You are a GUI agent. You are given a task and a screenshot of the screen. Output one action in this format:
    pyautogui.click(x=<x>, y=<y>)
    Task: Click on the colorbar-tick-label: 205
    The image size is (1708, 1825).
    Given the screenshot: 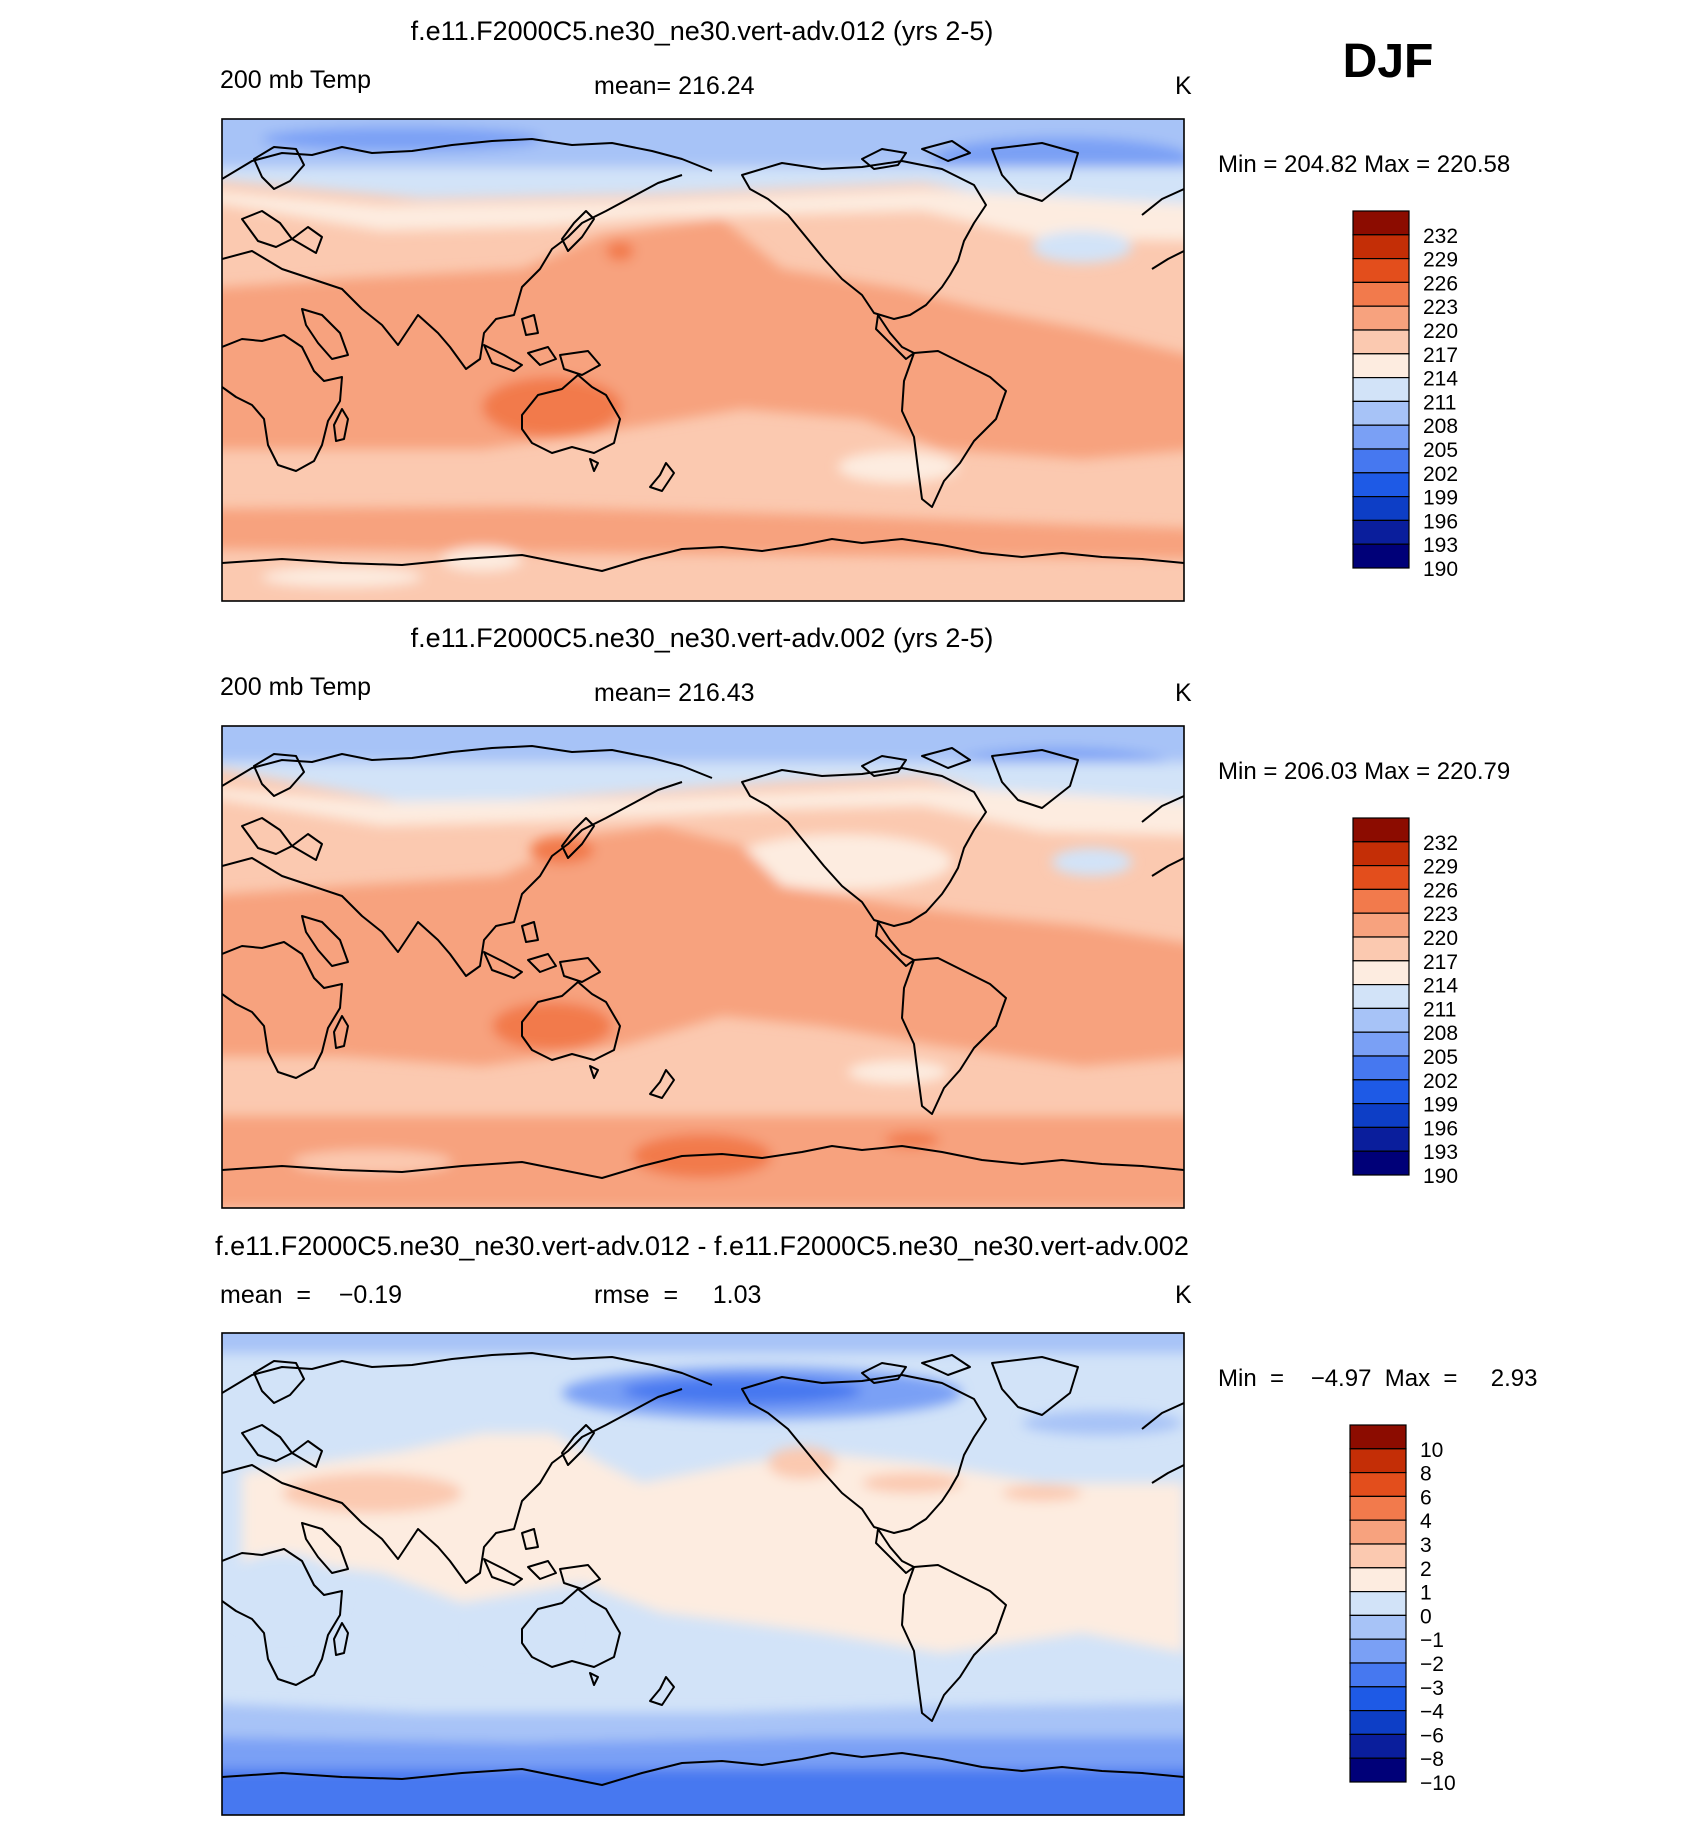 What is the action you would take?
    pyautogui.click(x=1440, y=1057)
    